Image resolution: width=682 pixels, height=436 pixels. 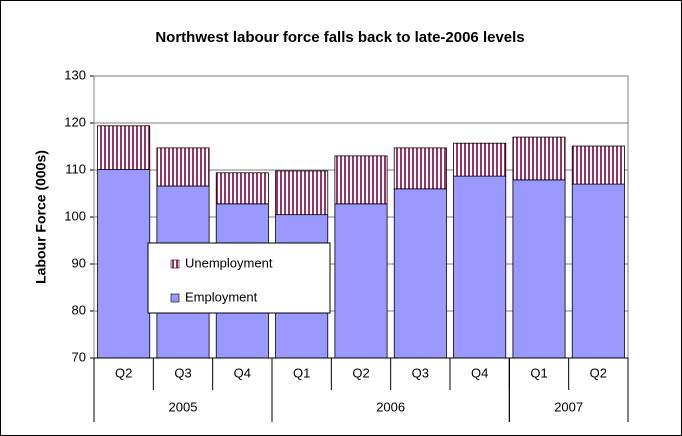 What do you see at coordinates (75, 121) in the screenshot?
I see `y-tick-label: 120` at bounding box center [75, 121].